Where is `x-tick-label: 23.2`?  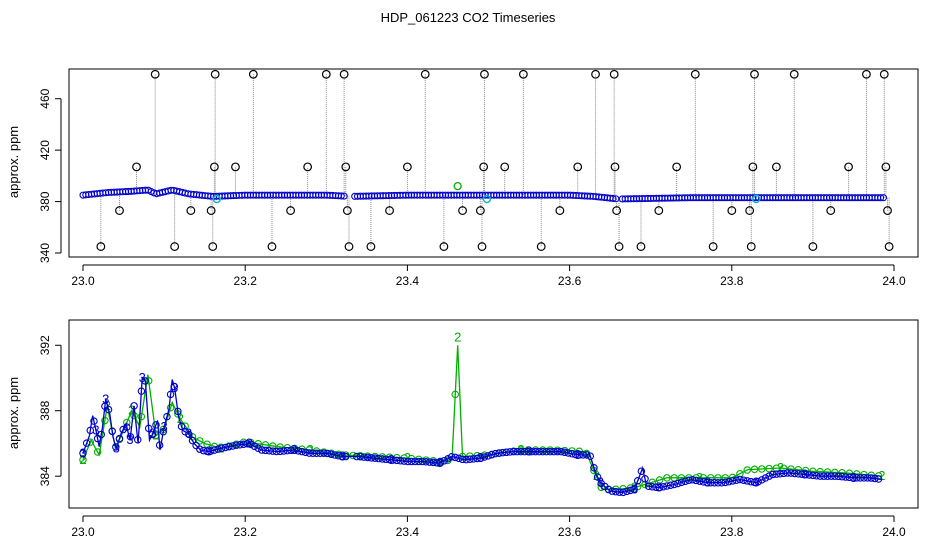
x-tick-label: 23.2 is located at coordinates (246, 281).